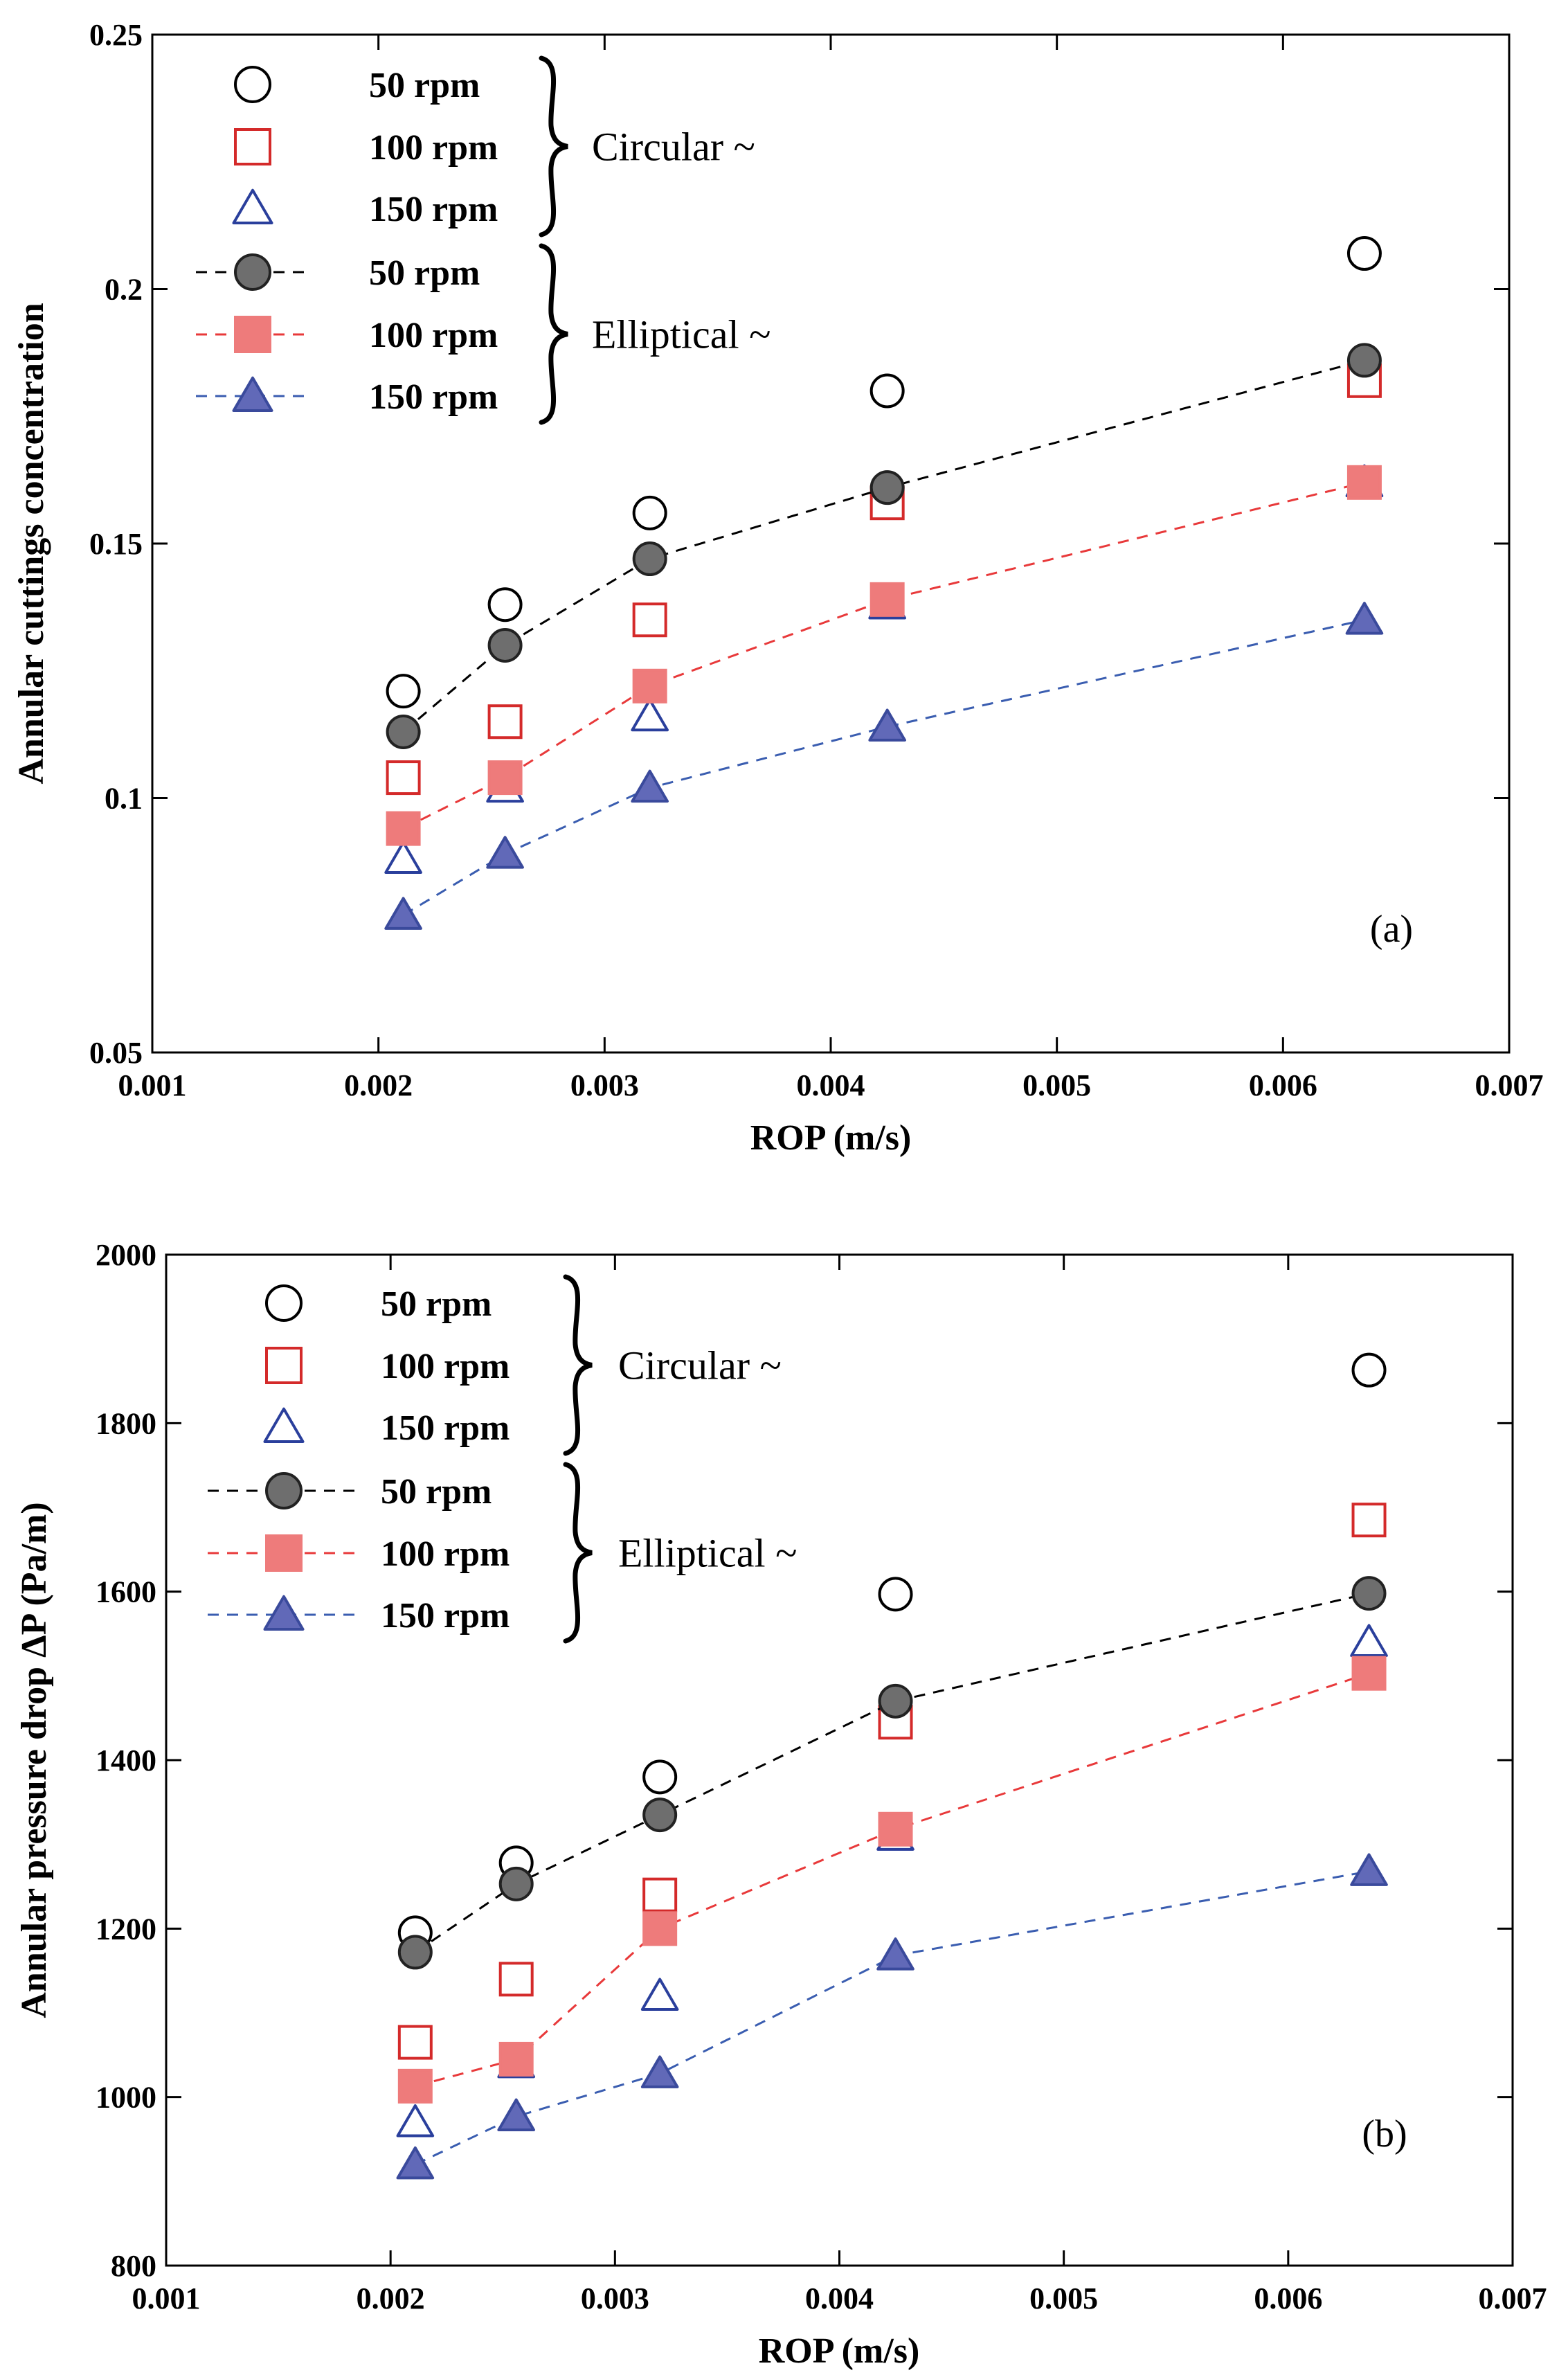 Image resolution: width=1568 pixels, height=2375 pixels. I want to click on y-tick-label: 0.05, so click(116, 1053).